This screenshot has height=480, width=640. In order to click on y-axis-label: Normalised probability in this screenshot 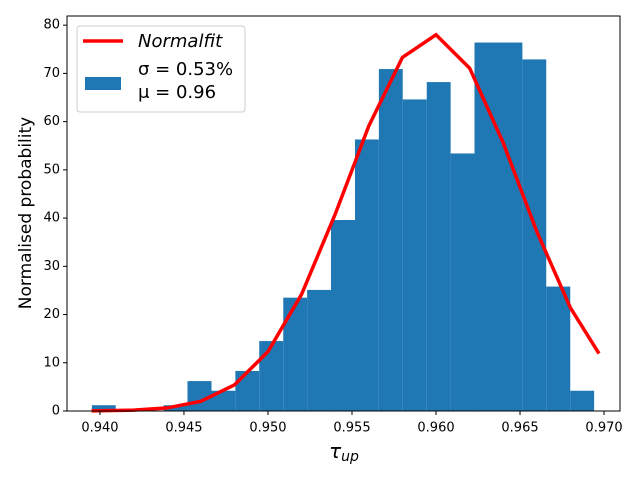, I will do `click(26, 213)`.